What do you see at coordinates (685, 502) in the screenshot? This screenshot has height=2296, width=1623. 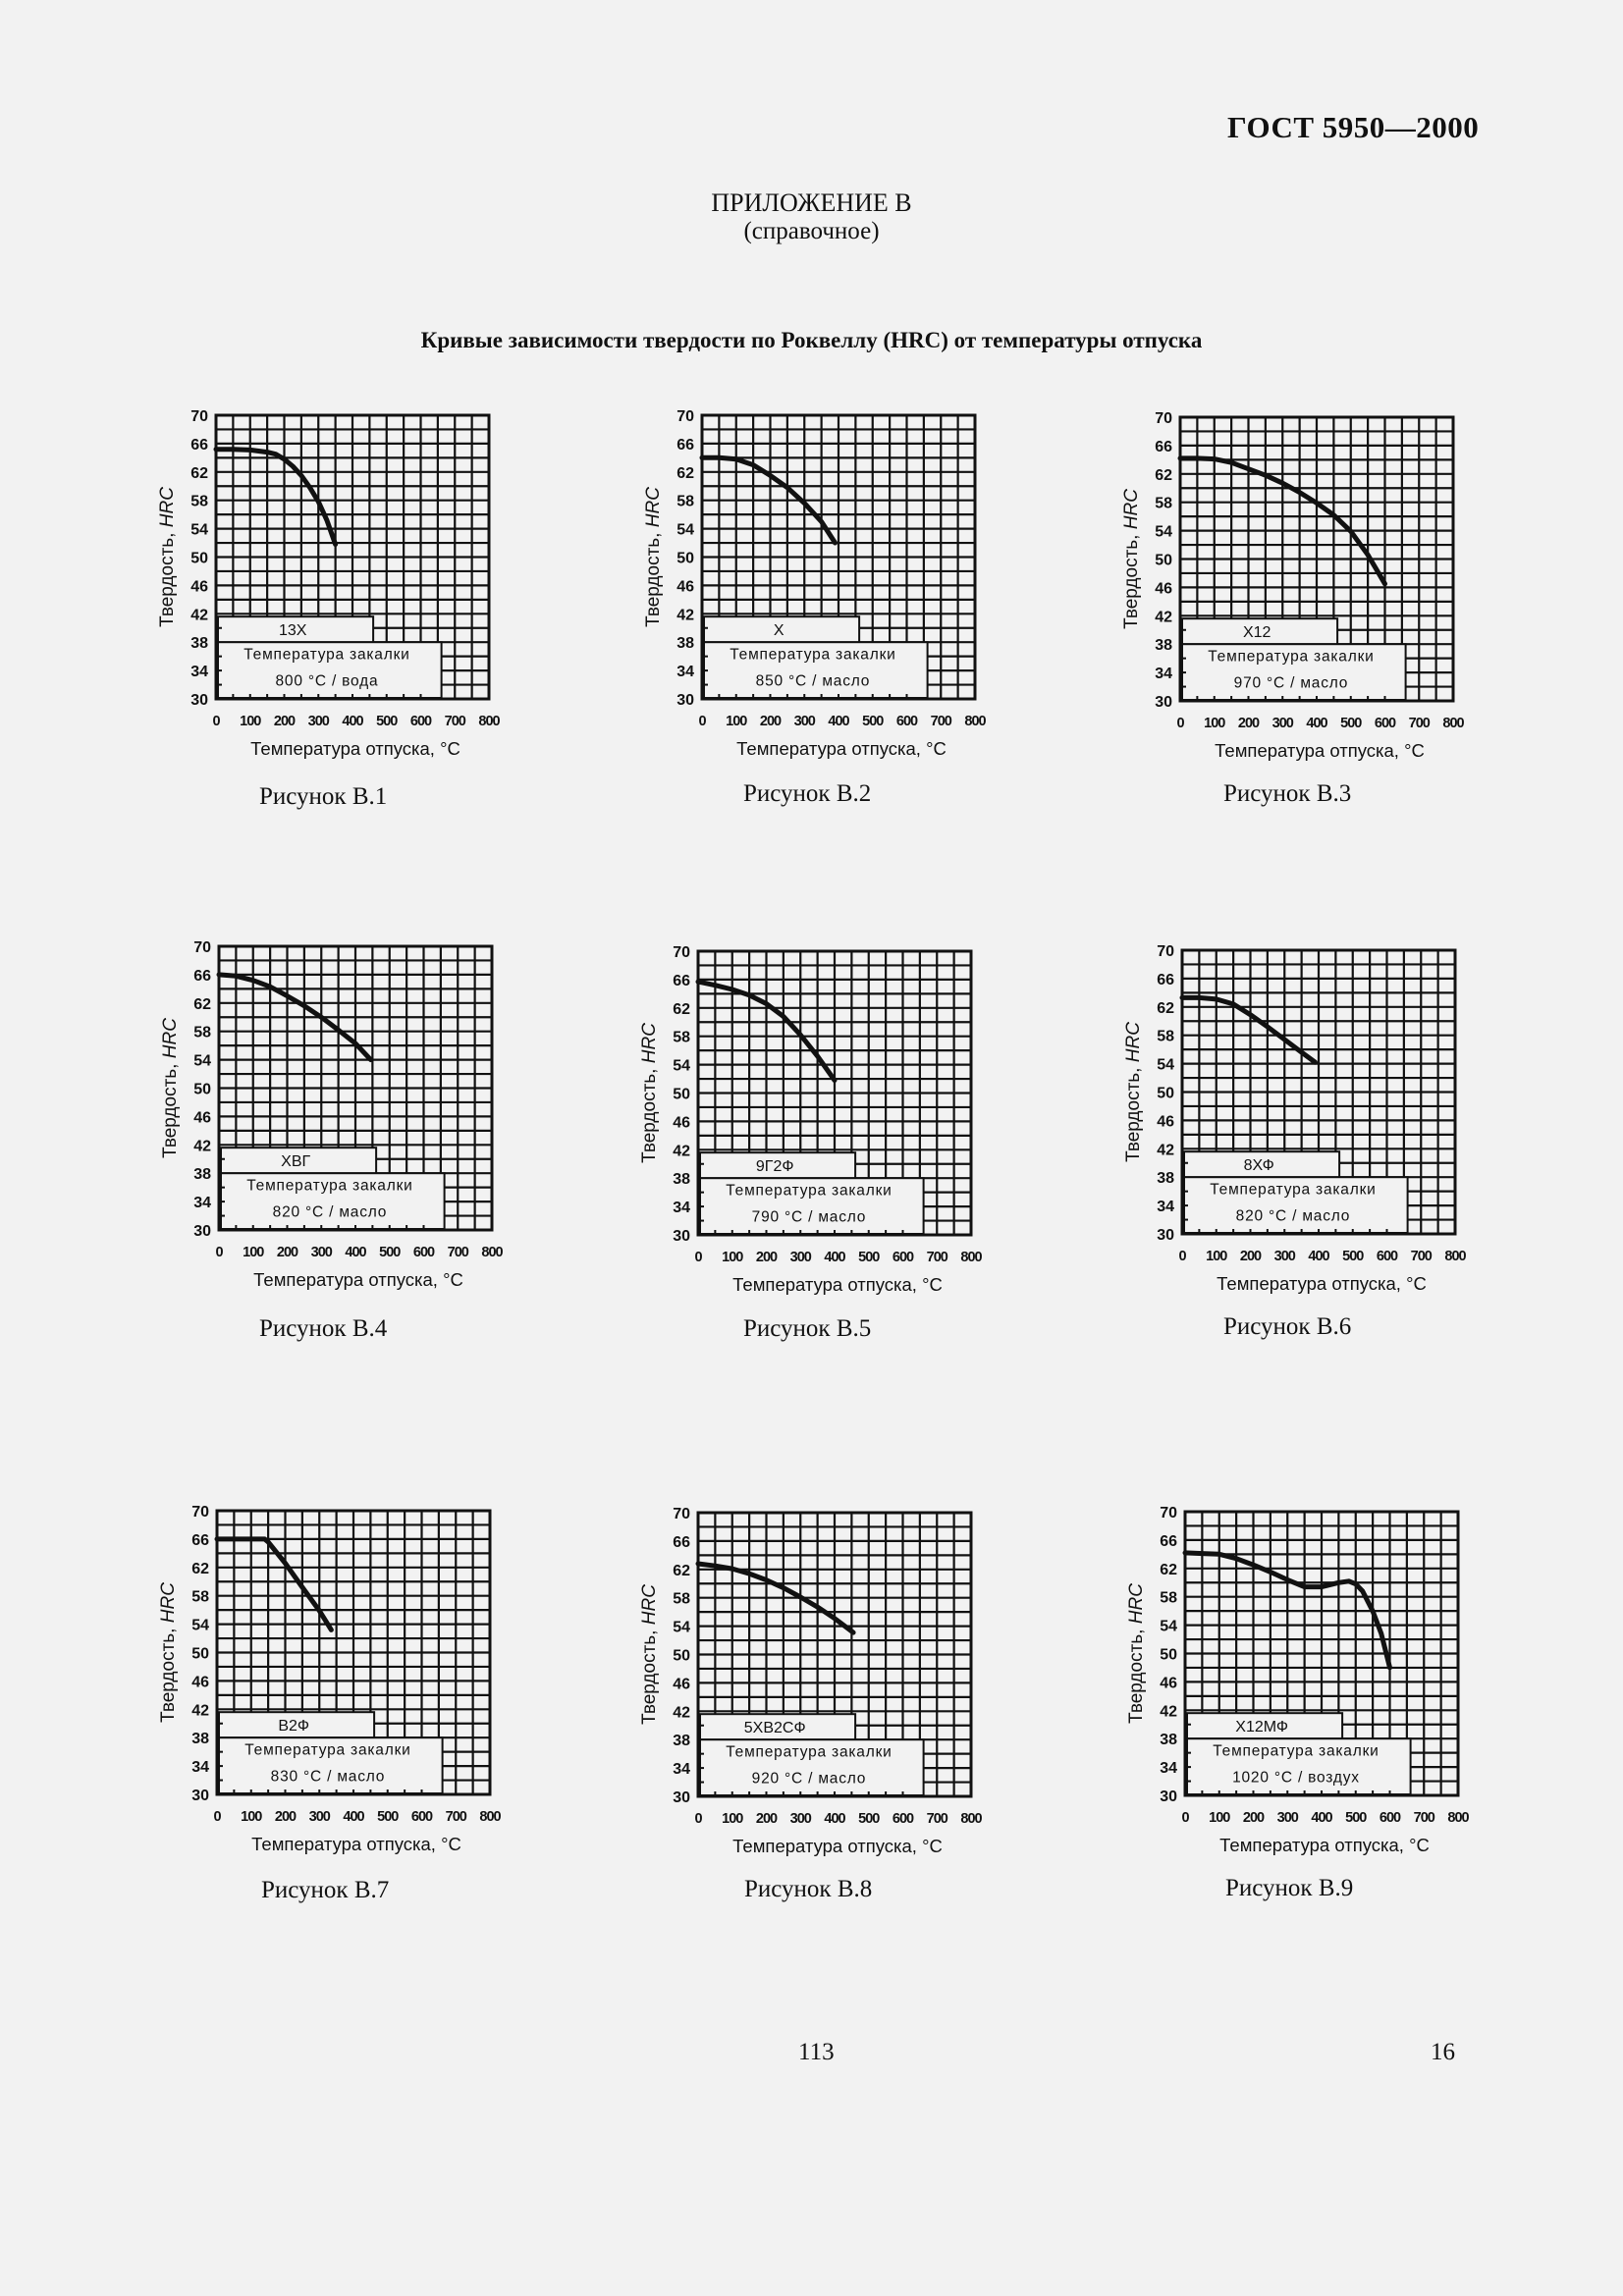 I see `y-tick-label: 58` at bounding box center [685, 502].